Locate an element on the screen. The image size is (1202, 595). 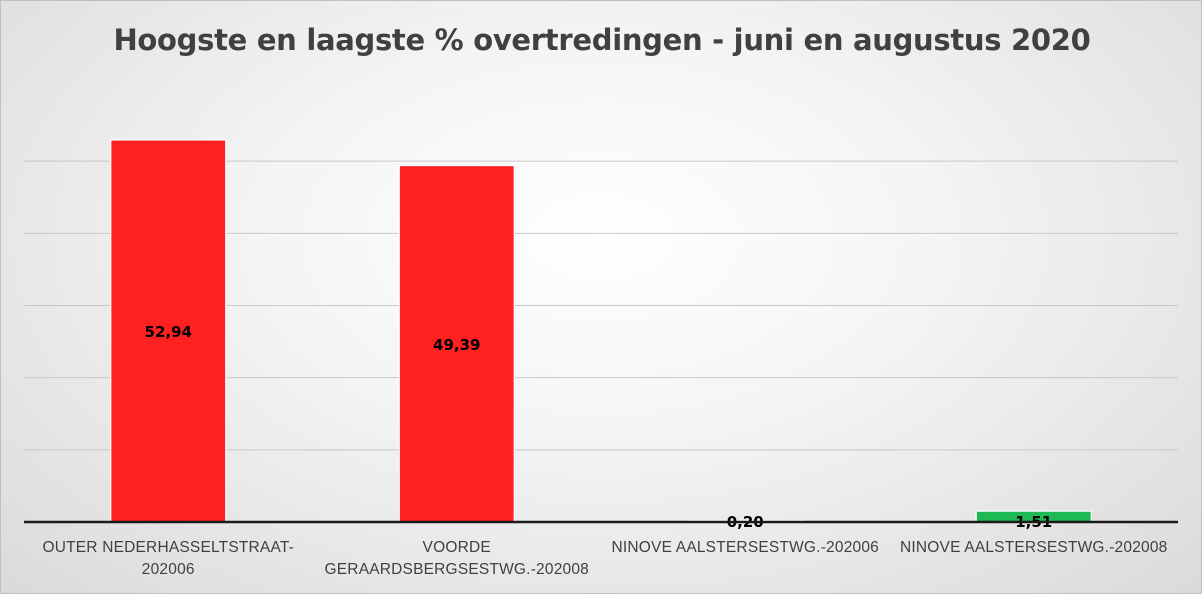
x-tick-label: OUTER NEDERHASSELTSTRAAT-202006 is located at coordinates (168, 558).